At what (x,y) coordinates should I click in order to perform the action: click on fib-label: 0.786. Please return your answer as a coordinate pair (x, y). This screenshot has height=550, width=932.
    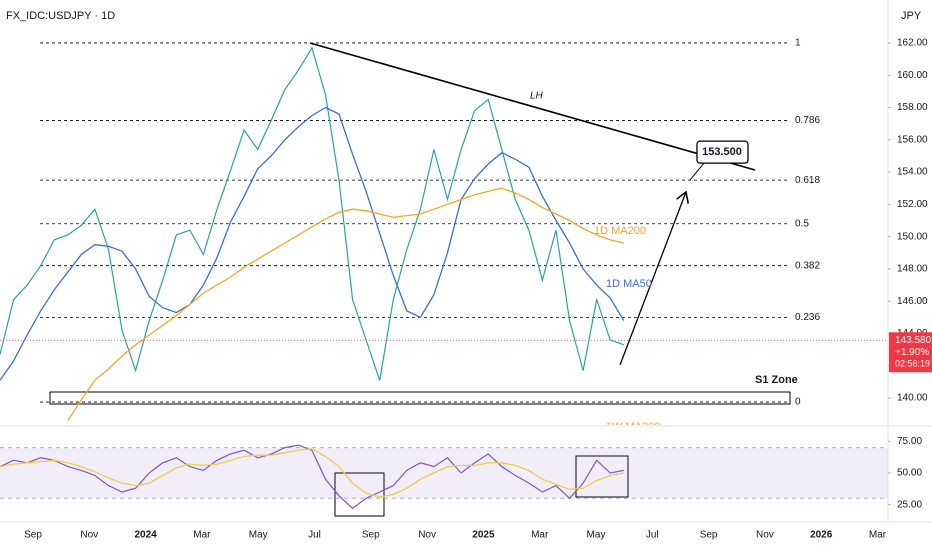
    Looking at the image, I should click on (807, 120).